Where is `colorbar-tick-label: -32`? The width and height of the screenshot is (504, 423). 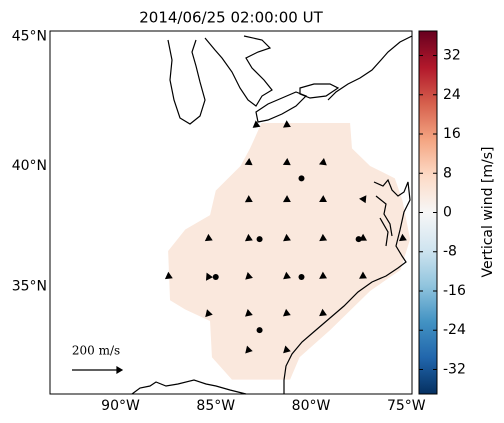
colorbar-tick-label: -32 is located at coordinates (454, 369).